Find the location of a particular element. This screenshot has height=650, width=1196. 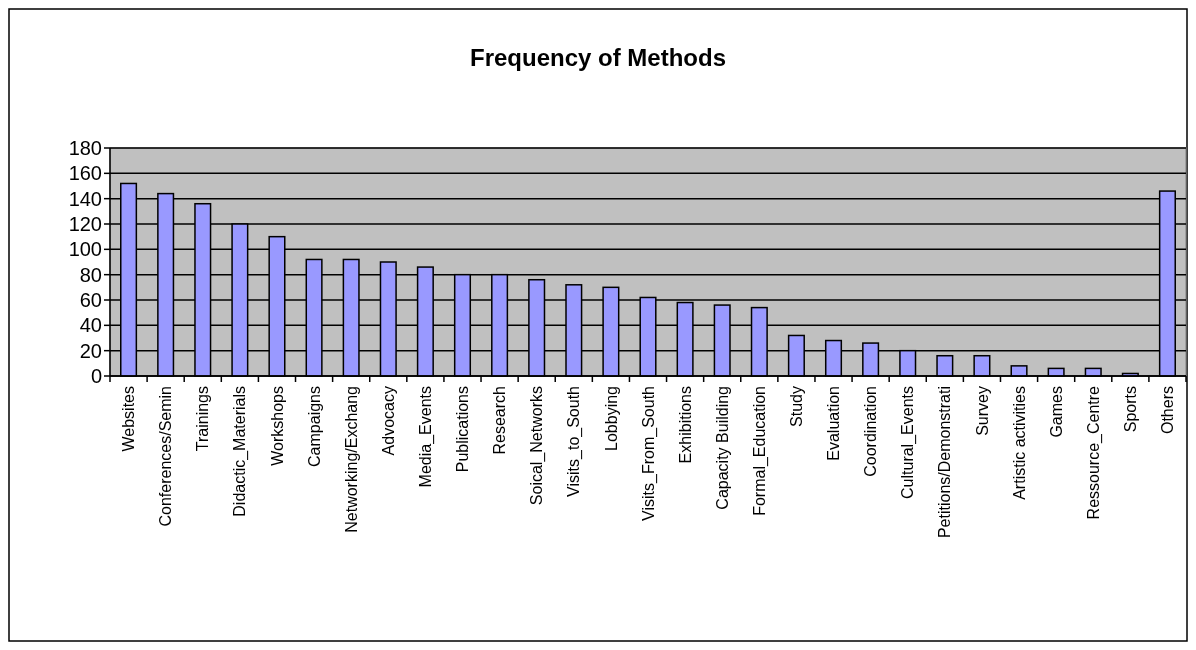

x-tick-label: Workshops is located at coordinates (277, 426).